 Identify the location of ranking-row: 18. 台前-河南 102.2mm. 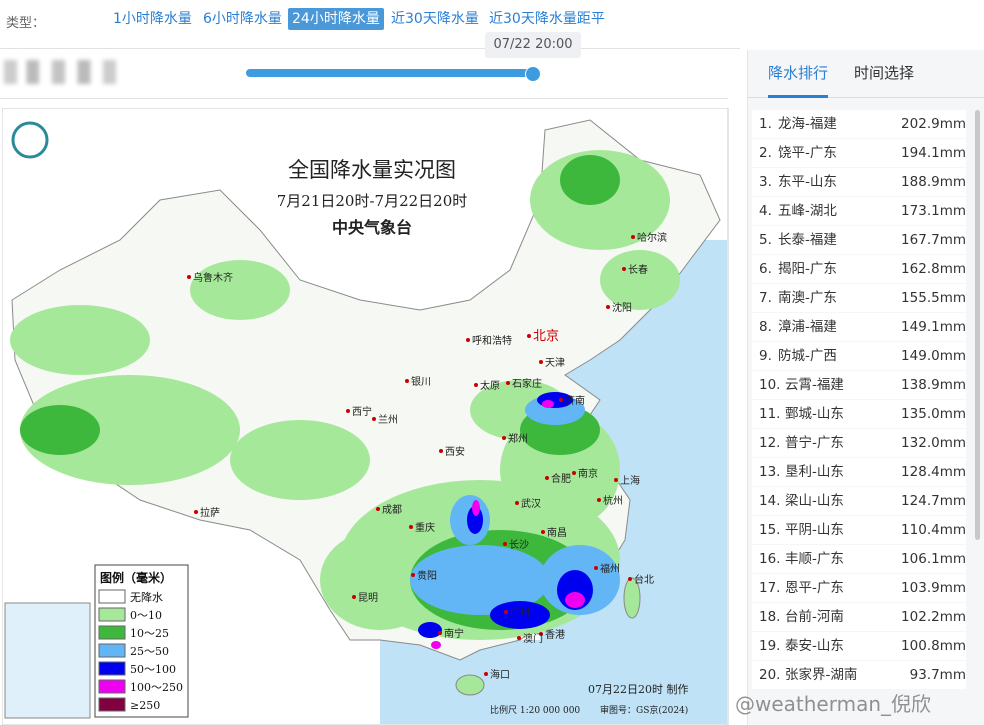
(859, 617).